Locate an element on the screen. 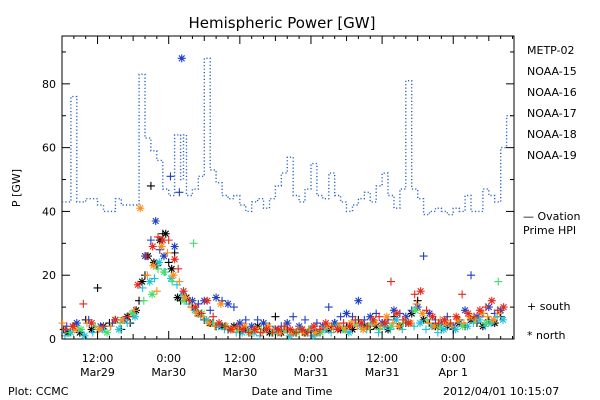 The width and height of the screenshot is (600, 400). legend-item-noaa-15: NOAA-15 is located at coordinates (552, 71).